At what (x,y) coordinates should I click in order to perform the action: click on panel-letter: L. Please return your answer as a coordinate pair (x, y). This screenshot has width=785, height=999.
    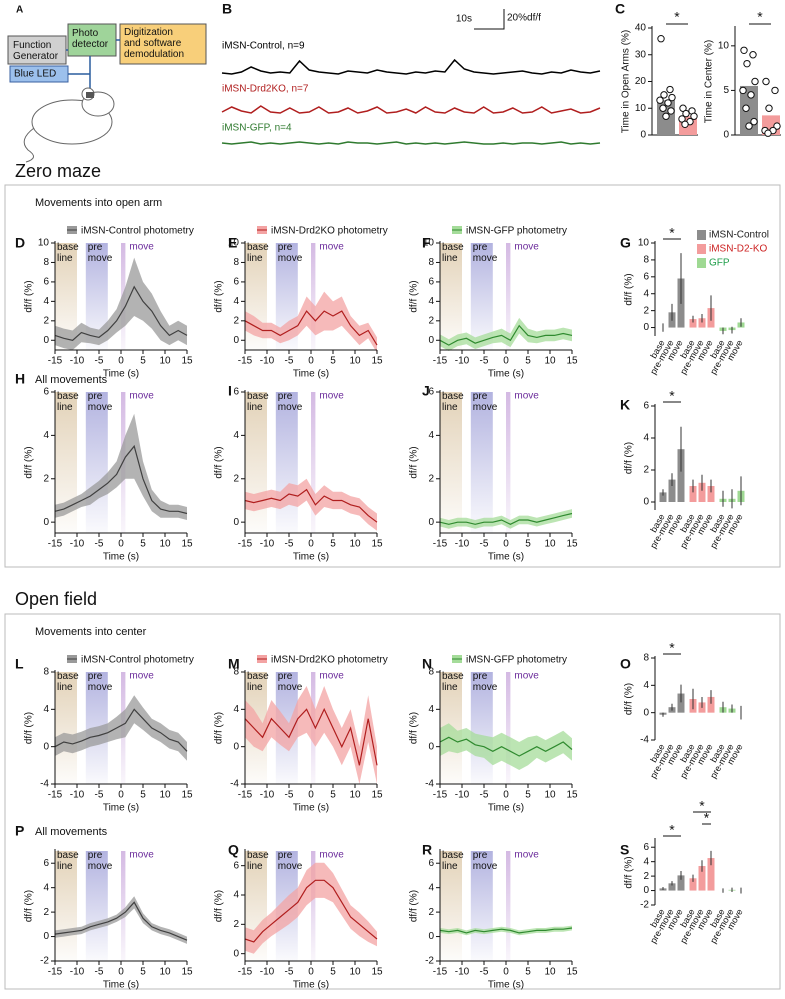
    Looking at the image, I should click on (19, 664).